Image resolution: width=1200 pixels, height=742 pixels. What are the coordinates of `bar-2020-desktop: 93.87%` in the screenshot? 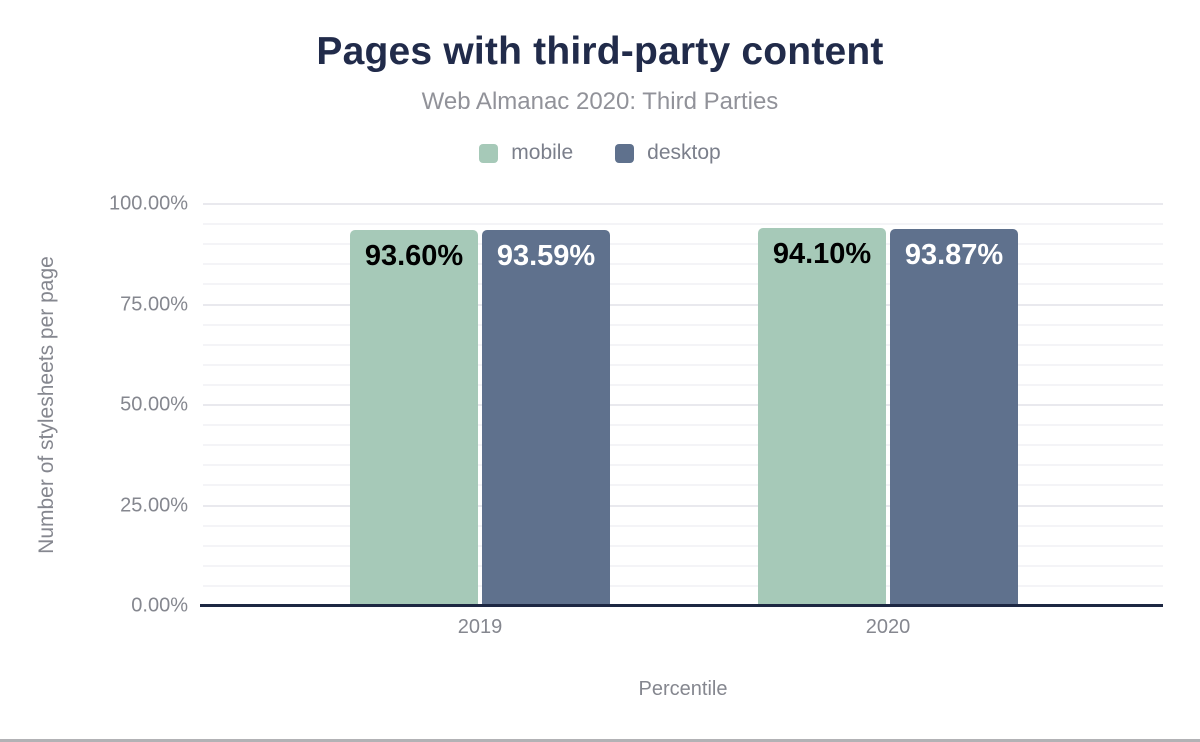 It's located at (954, 417).